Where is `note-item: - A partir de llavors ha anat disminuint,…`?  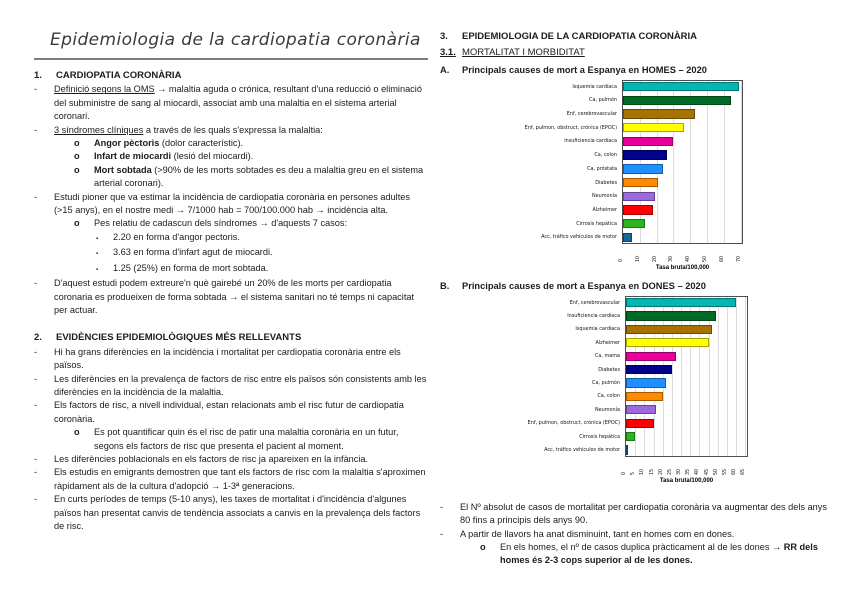 note-item: - A partir de llavors ha anat disminuint,… is located at coordinates (638, 534).